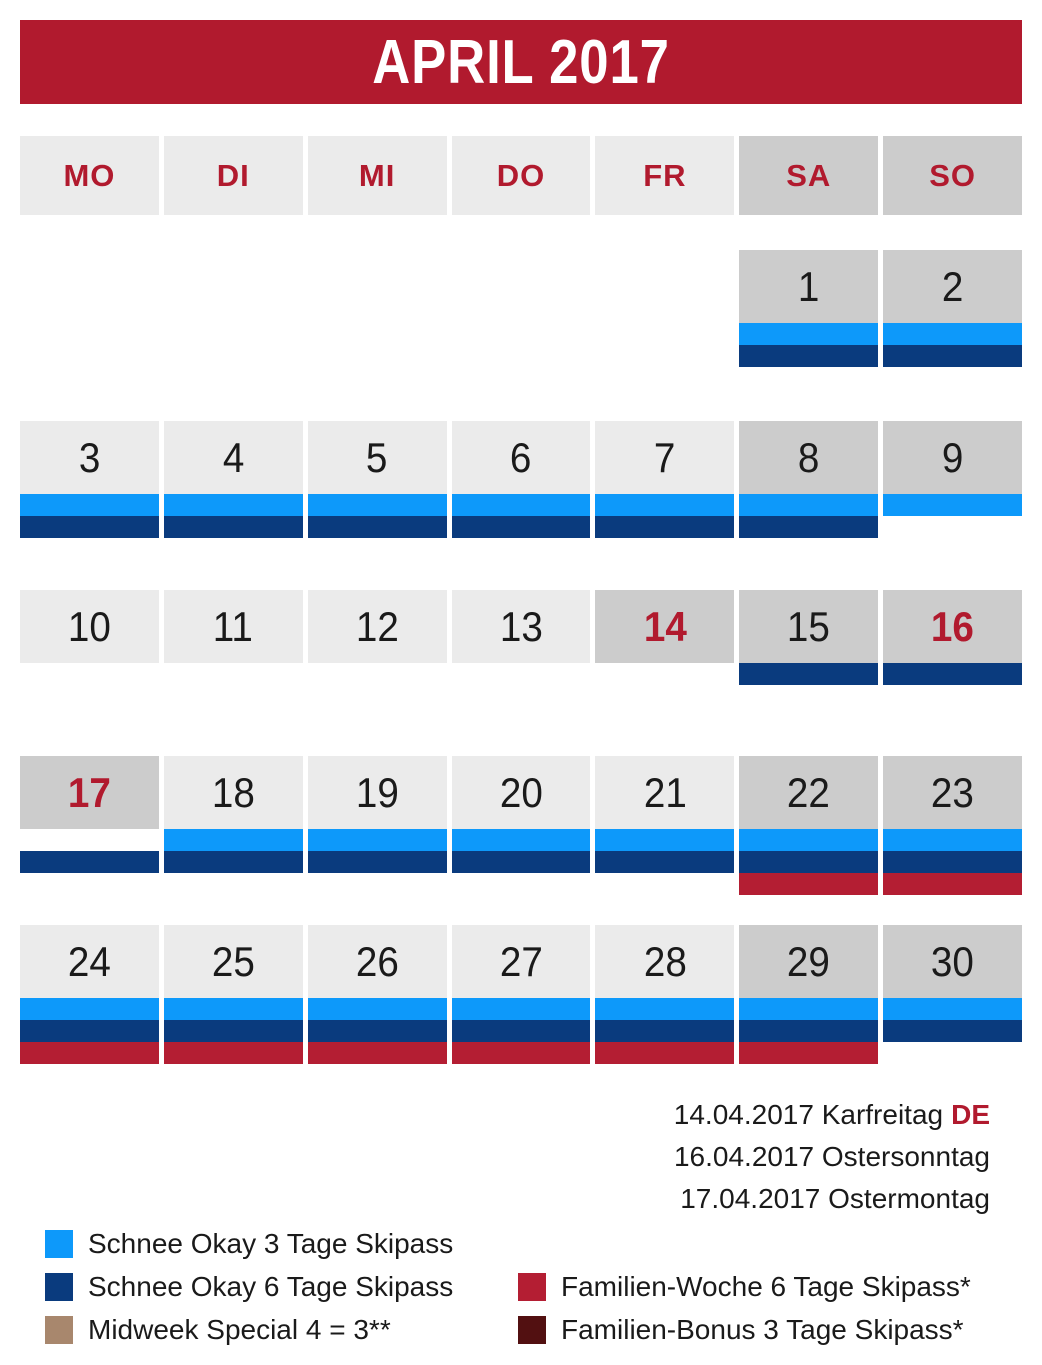  I want to click on day-number: 30, so click(953, 961).